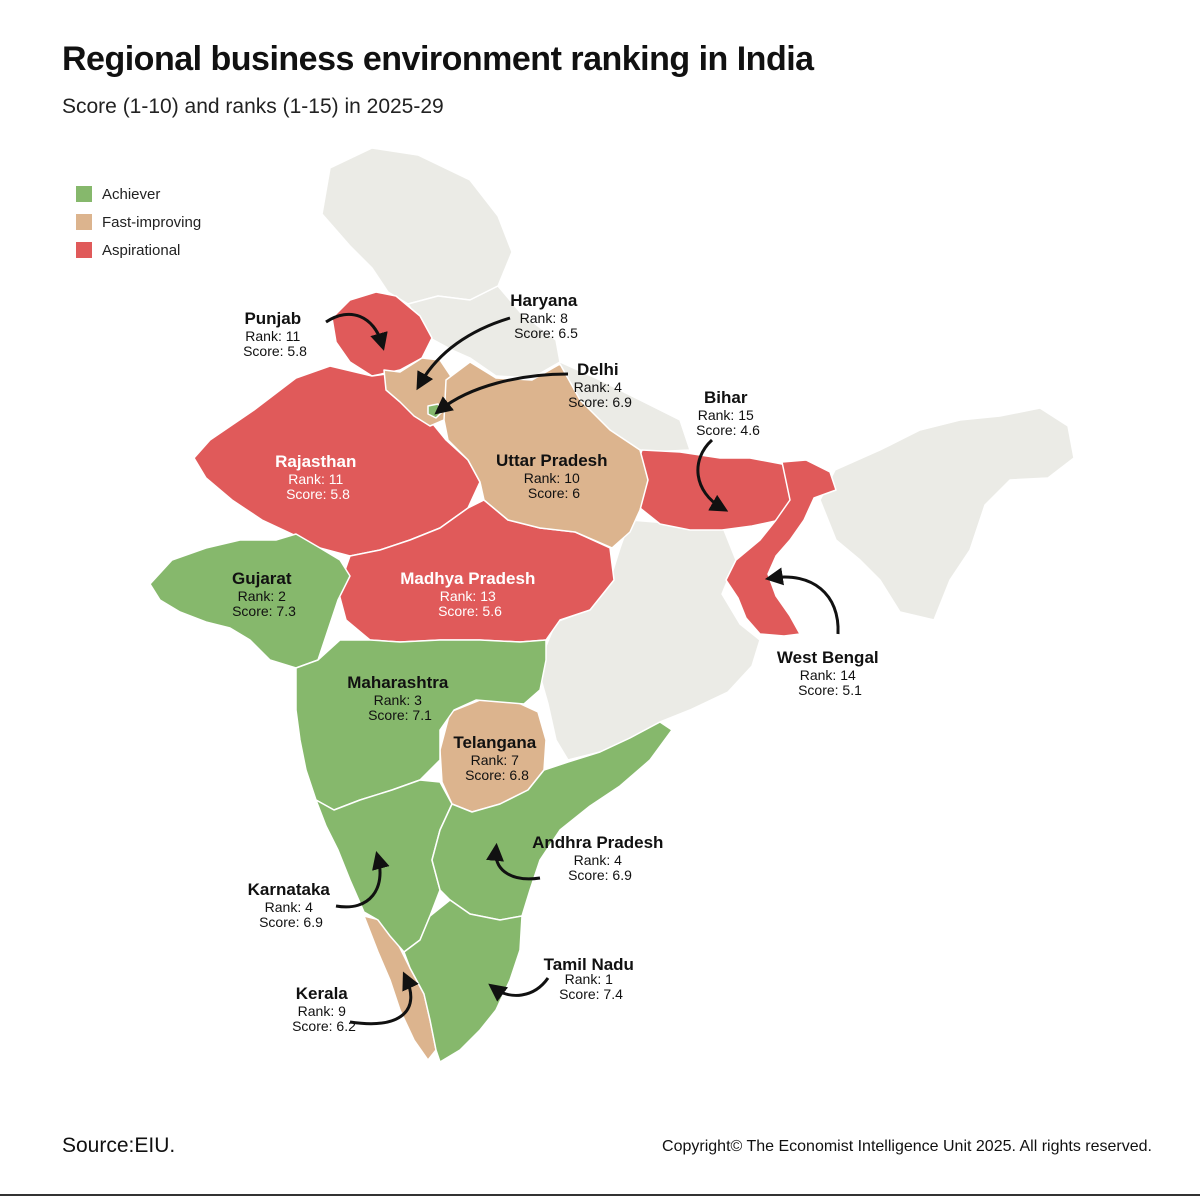 The height and width of the screenshot is (1198, 1200). Describe the element at coordinates (589, 964) in the screenshot. I see `label-tamil-nadu-name: Tamil Nadu` at that location.